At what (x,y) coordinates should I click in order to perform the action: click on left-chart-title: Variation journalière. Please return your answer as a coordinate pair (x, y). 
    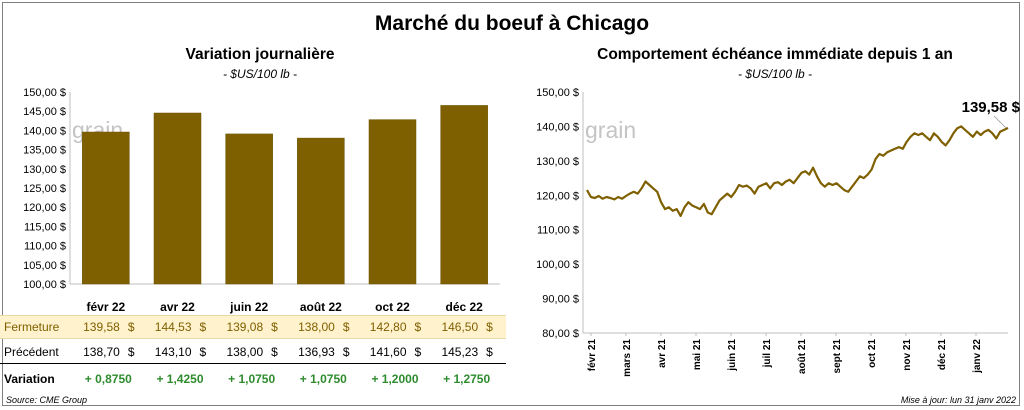
    Looking at the image, I should click on (260, 54).